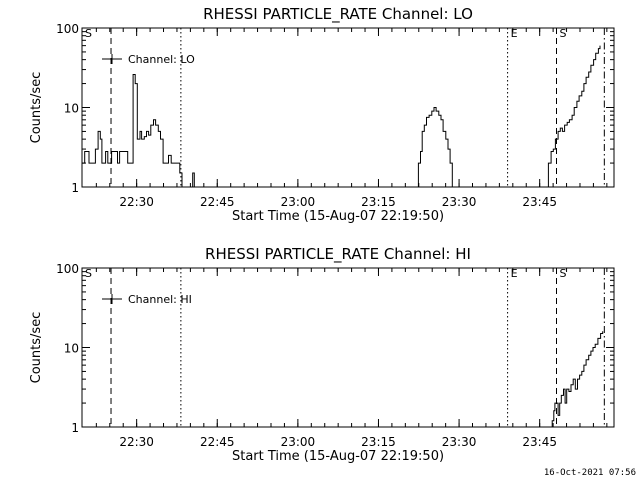  What do you see at coordinates (590, 473) in the screenshot?
I see `footer-timestamp: 16-Oct-2021 07:56` at bounding box center [590, 473].